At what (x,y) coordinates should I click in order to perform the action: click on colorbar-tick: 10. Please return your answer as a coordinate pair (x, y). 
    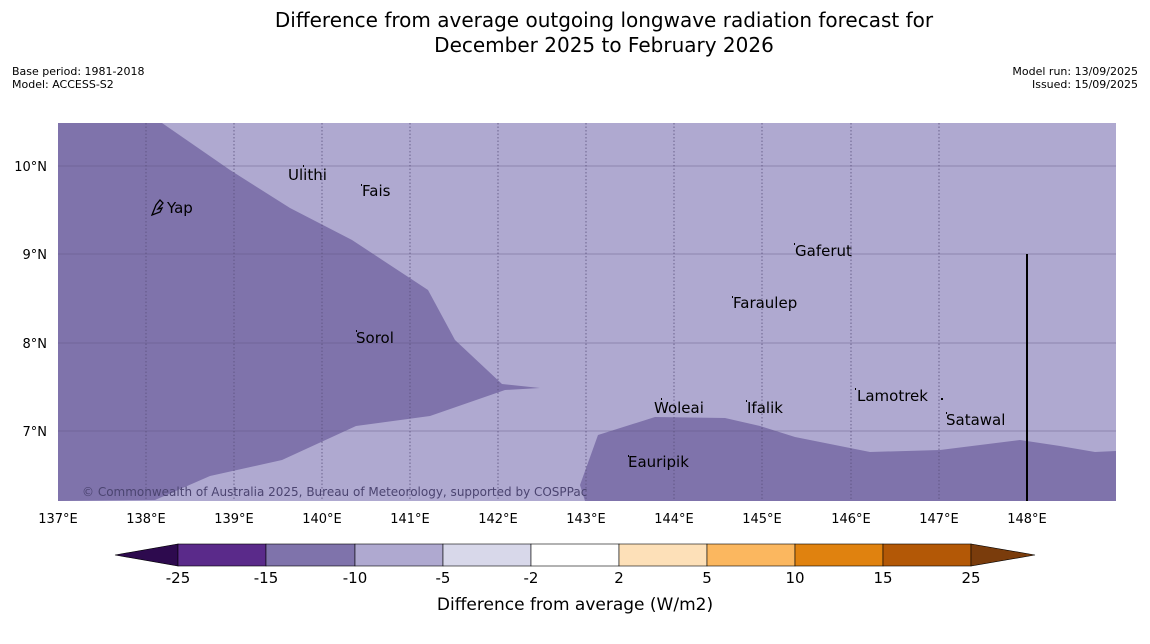
    Looking at the image, I should click on (794, 578).